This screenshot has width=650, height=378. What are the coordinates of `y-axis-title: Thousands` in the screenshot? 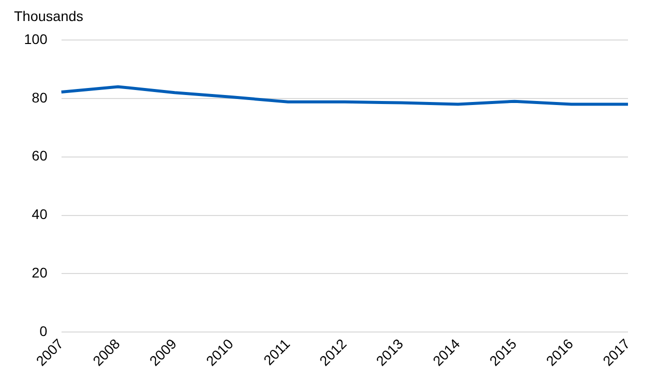 It's located at (49, 16).